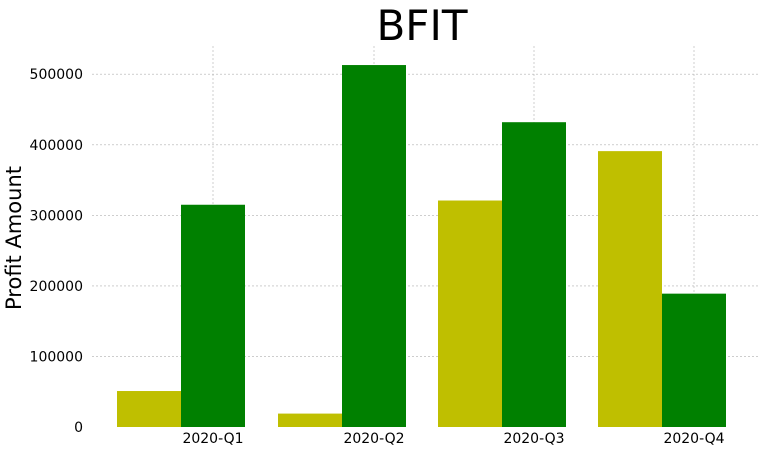 The image size is (763, 452). Describe the element at coordinates (78, 428) in the screenshot. I see `y-tick-label: 0` at that location.